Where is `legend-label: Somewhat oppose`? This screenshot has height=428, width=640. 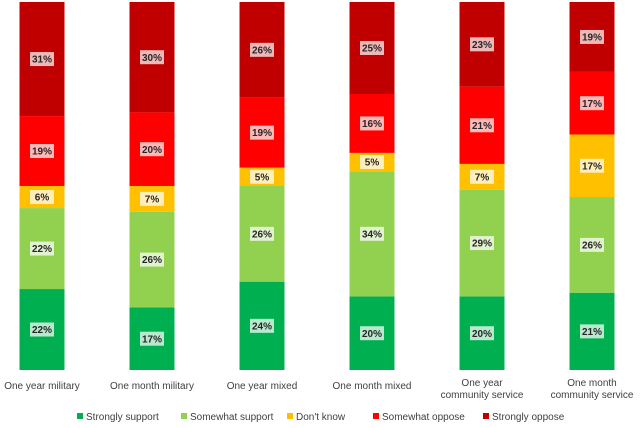
legend-label: Somewhat oppose is located at coordinates (423, 417).